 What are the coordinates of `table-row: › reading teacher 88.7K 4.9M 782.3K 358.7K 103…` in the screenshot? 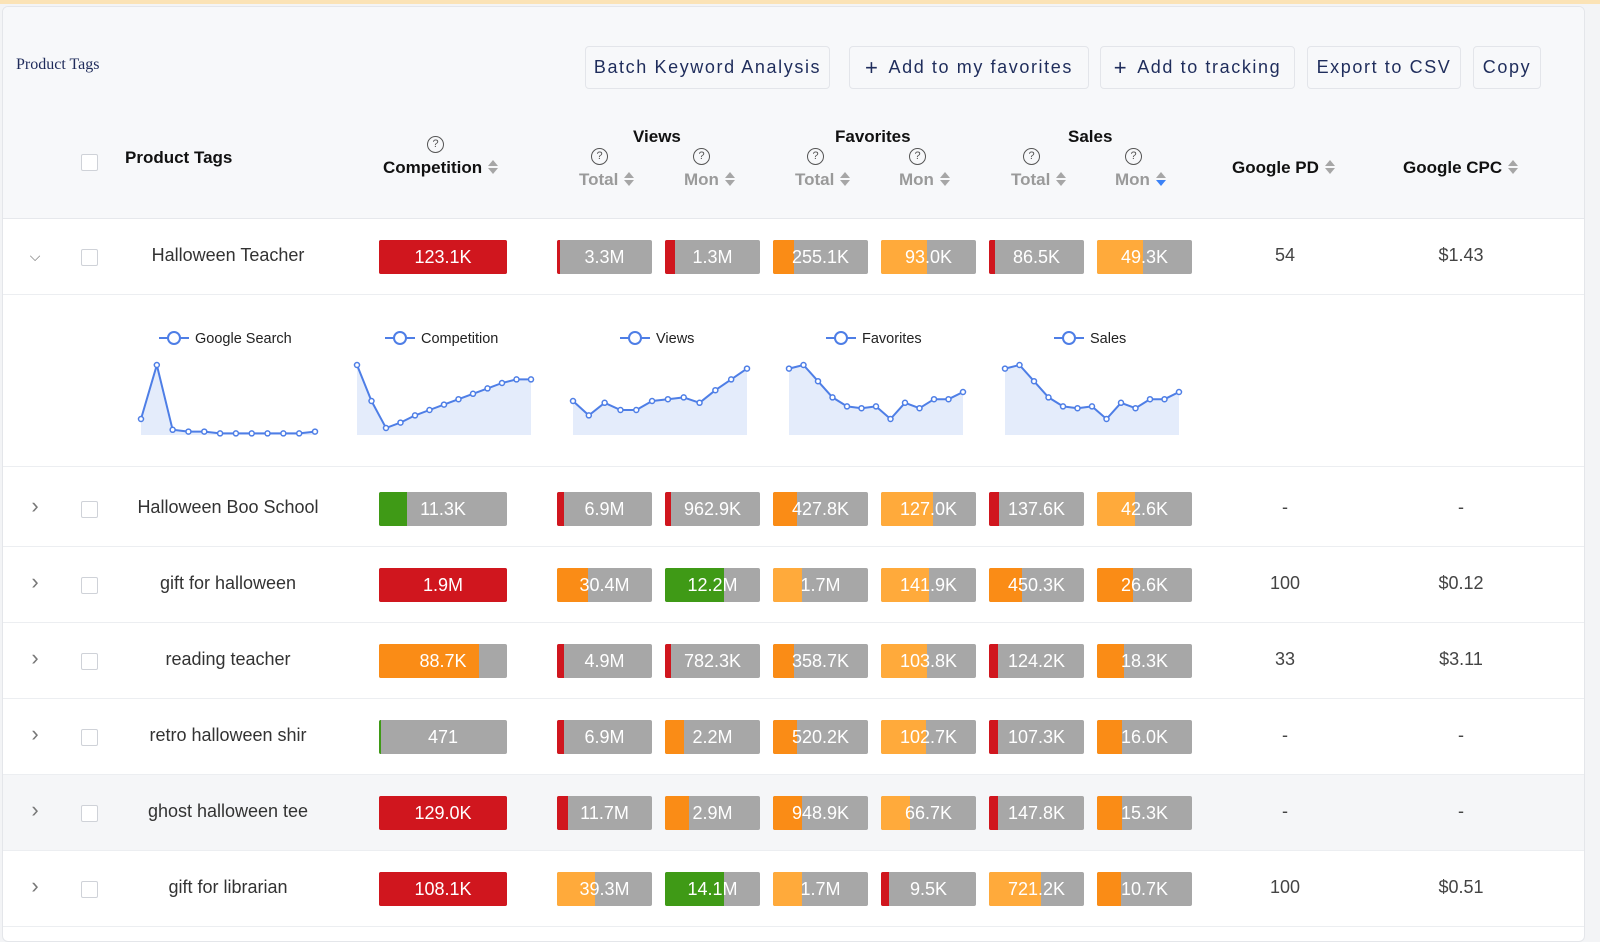 It's located at (793, 661).